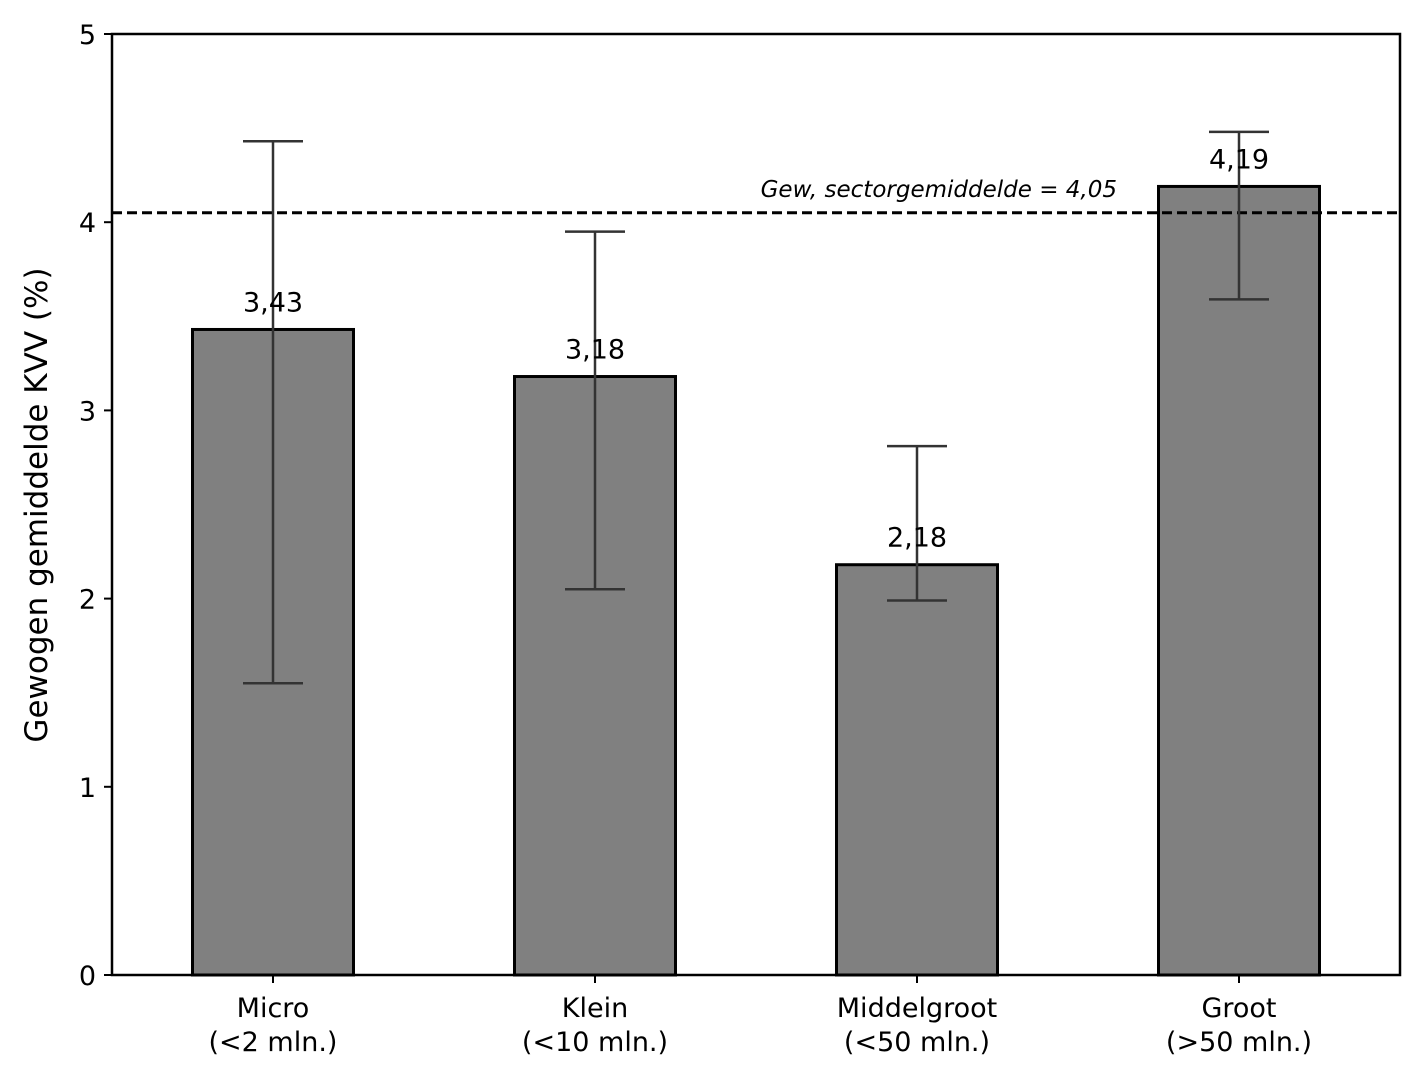 Image resolution: width=1420 pixels, height=1079 pixels. What do you see at coordinates (87, 35) in the screenshot?
I see `y-tick-label: 5` at bounding box center [87, 35].